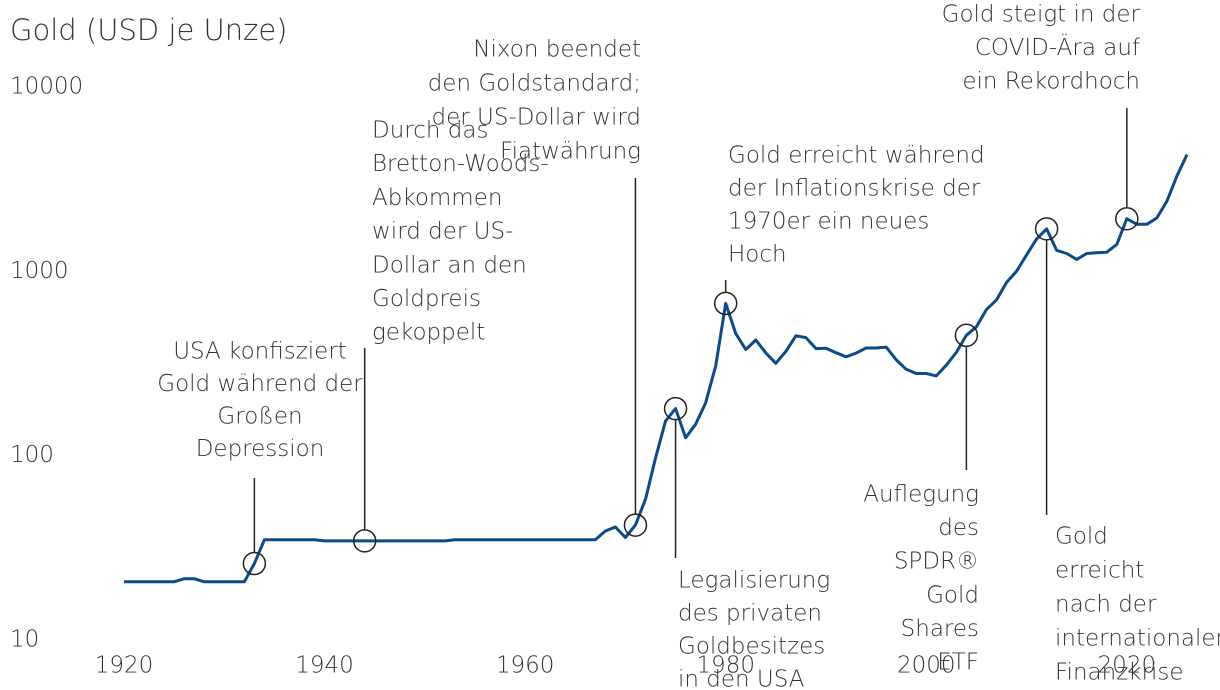  What do you see at coordinates (430, 131) in the screenshot?
I see `annotation-text: Durch das` at bounding box center [430, 131].